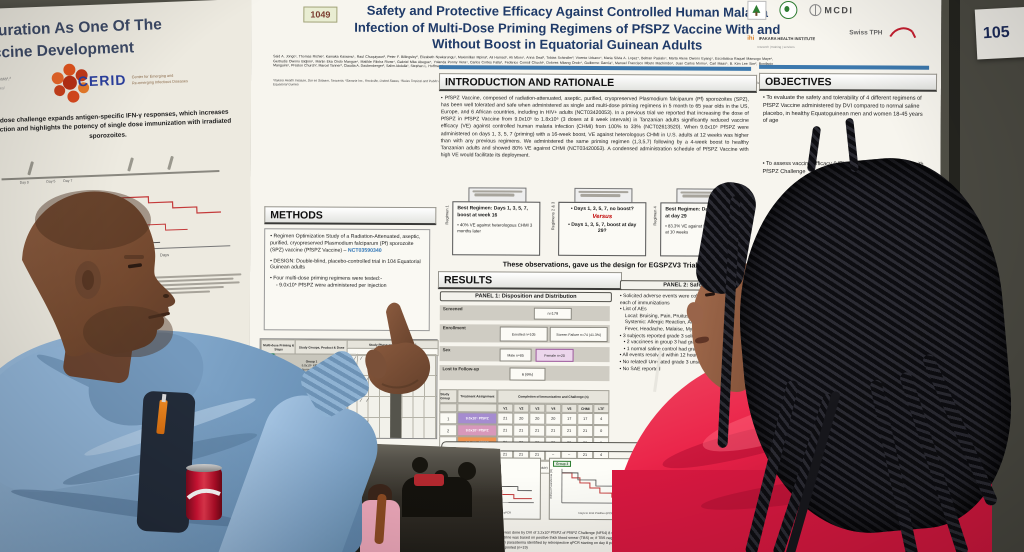  Describe the element at coordinates (521, 408) in the screenshot. I see `col-v2: V2` at that location.